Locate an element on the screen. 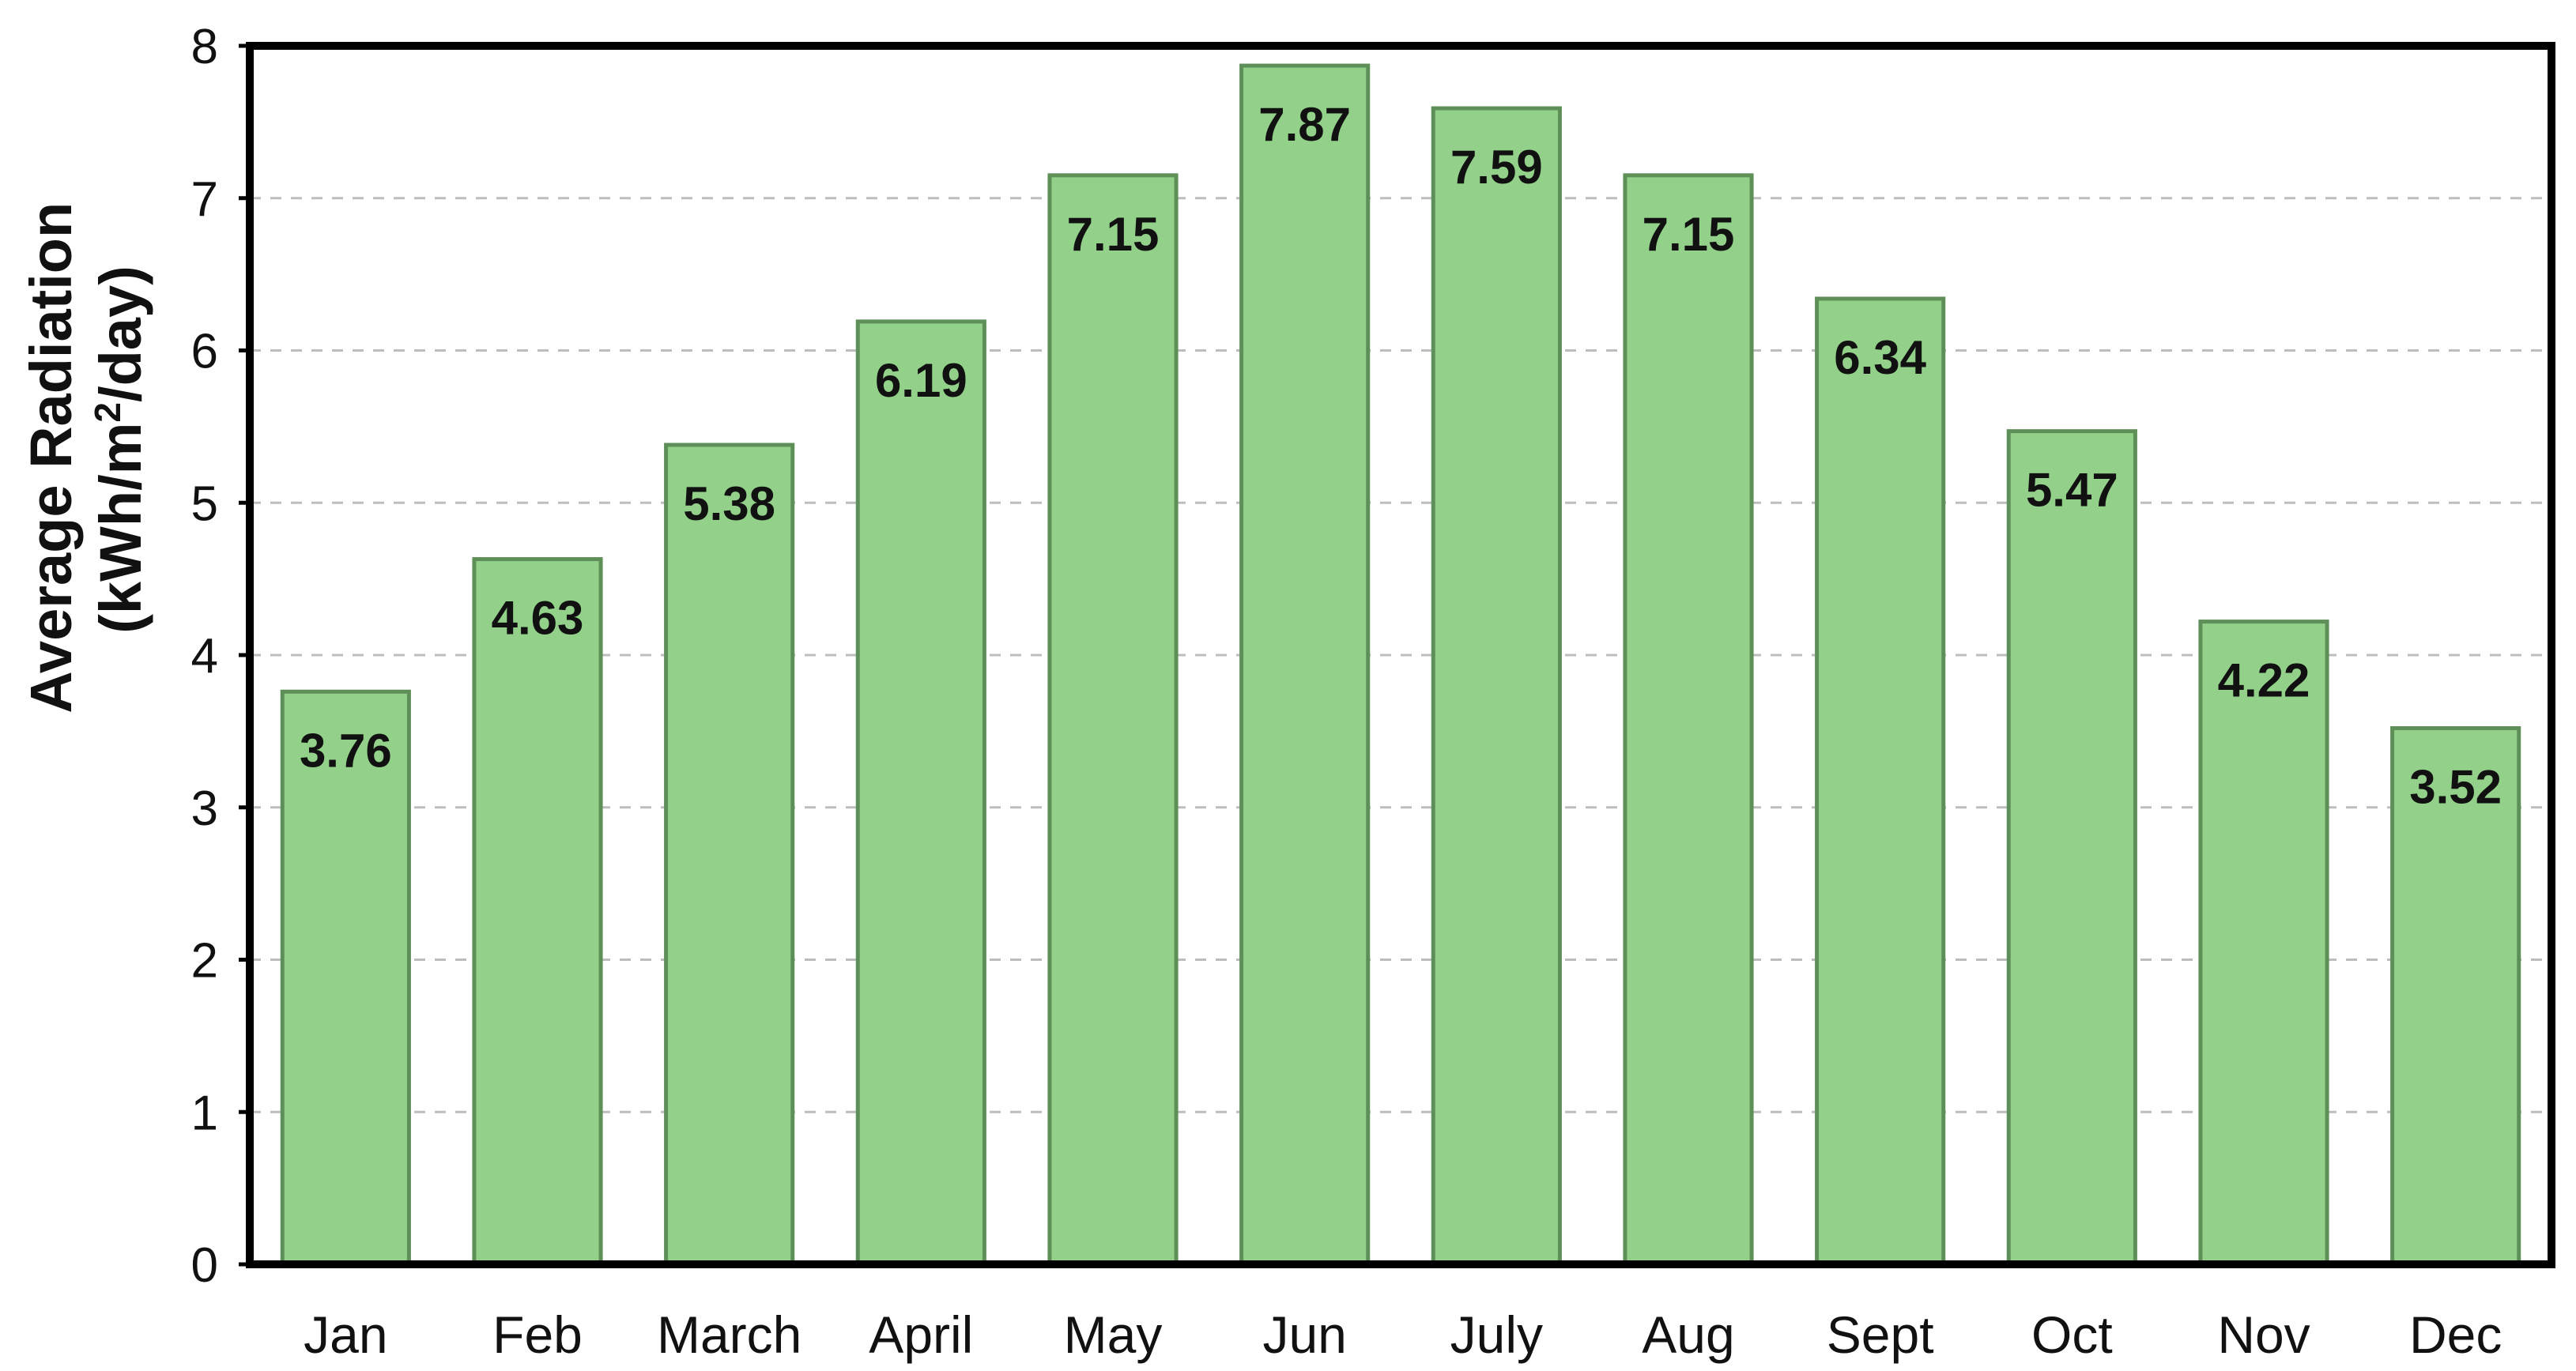  y-tick-label: 7 is located at coordinates (204, 199).